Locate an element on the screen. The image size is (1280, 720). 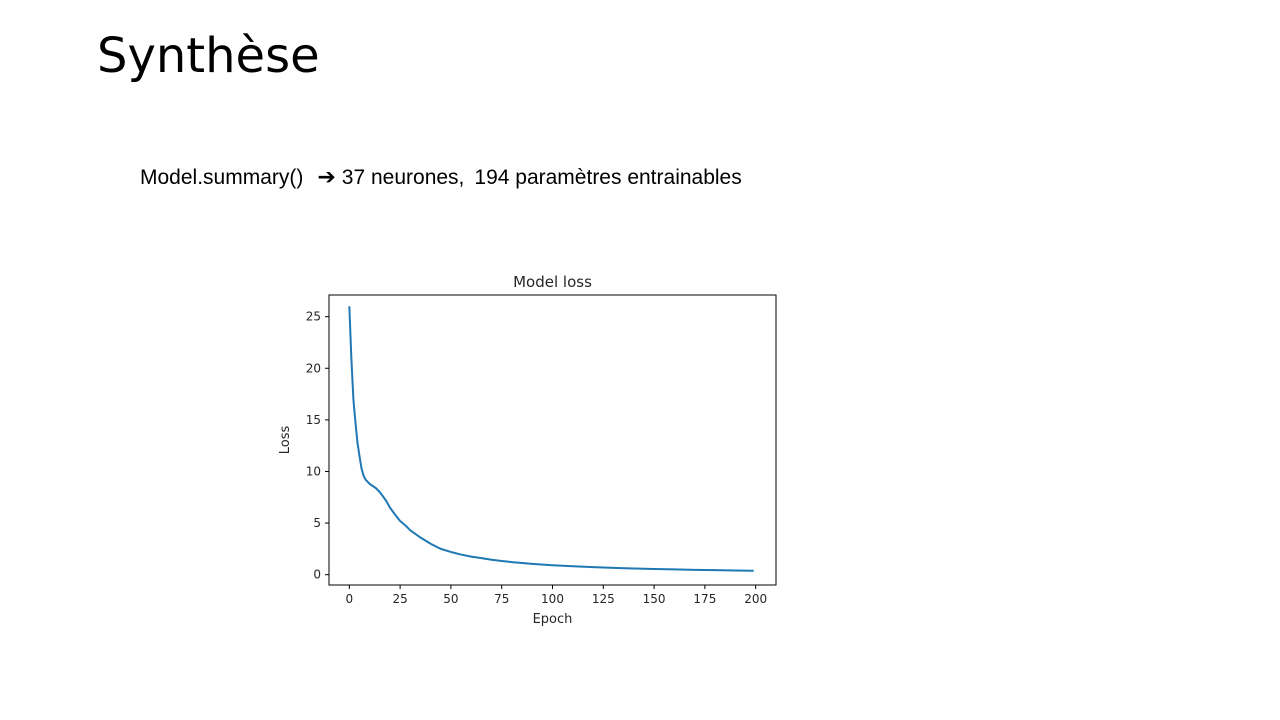
plot-layer is located at coordinates (551, 439).